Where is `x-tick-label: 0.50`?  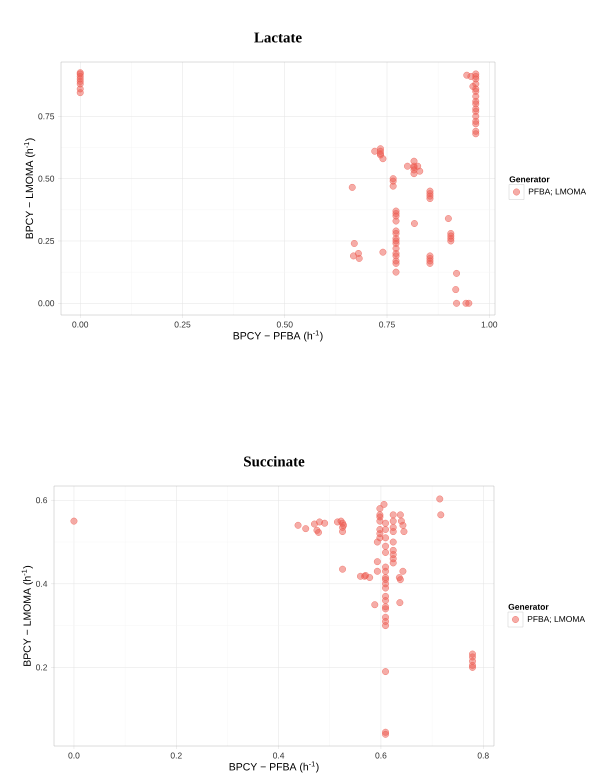
x-tick-label: 0.50 is located at coordinates (284, 325).